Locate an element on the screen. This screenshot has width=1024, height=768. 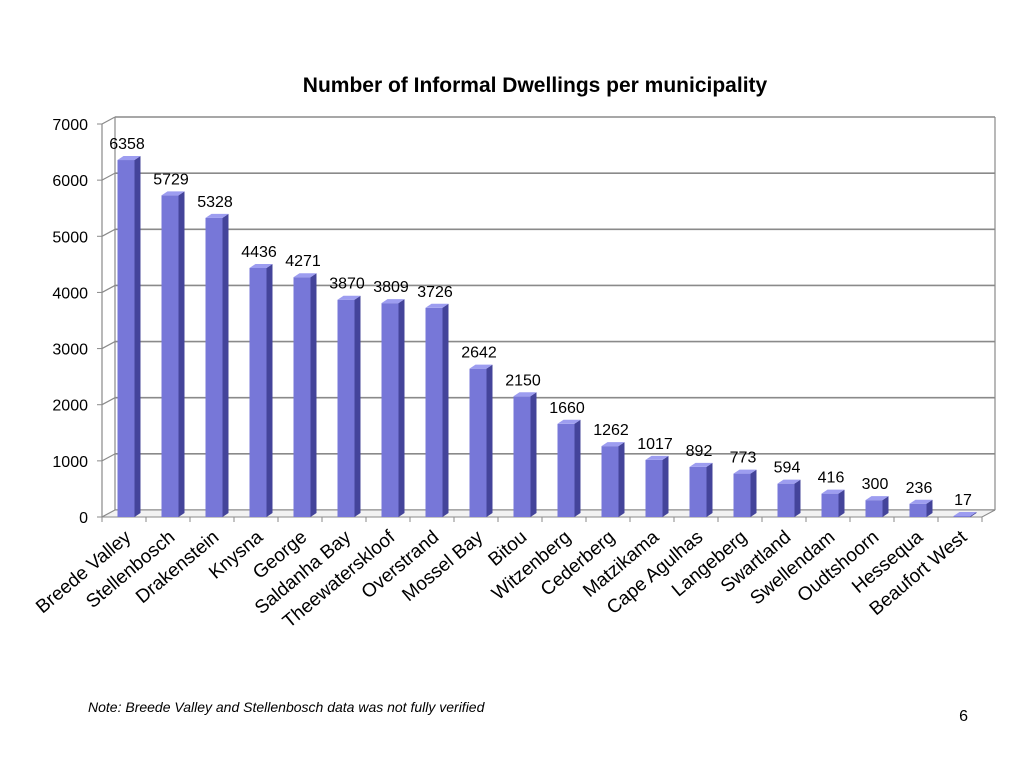
data-label: 773 is located at coordinates (743, 458).